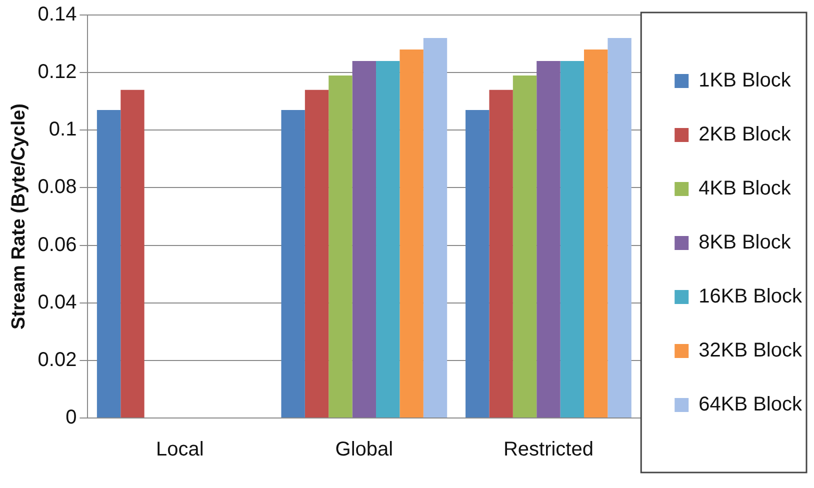 This screenshot has width=814, height=488. I want to click on legend-label: 16KB Block, so click(750, 297).